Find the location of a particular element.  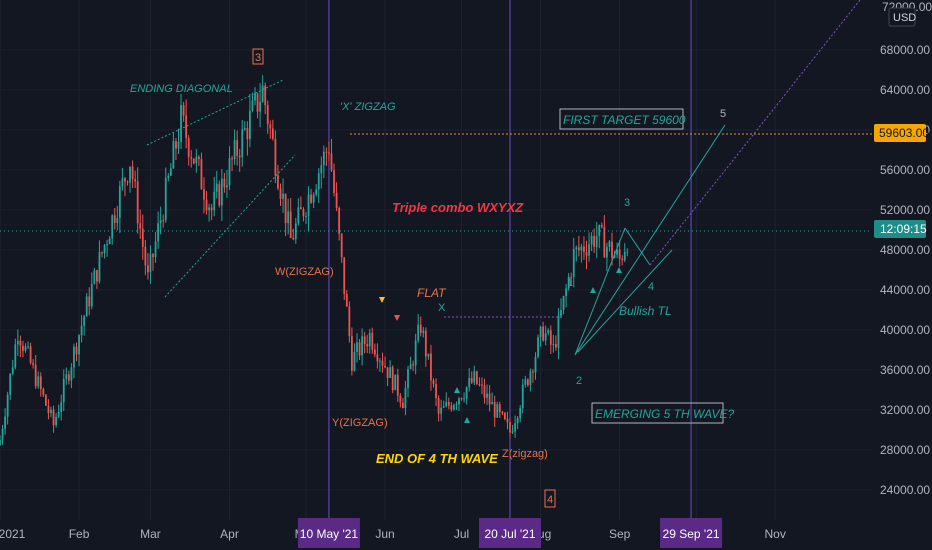

ending-diagonal-label: ENDING DIAGONAL is located at coordinates (181, 89).